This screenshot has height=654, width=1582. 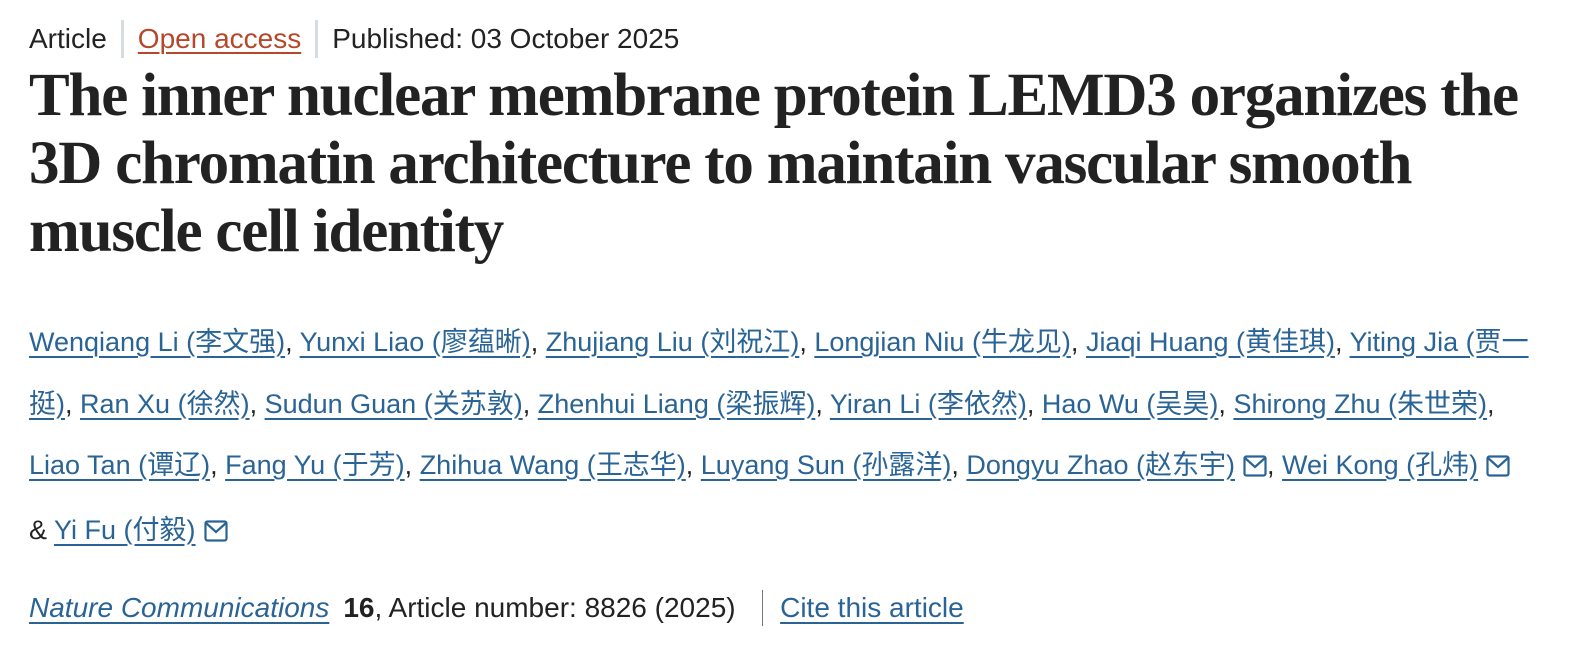 What do you see at coordinates (676, 403) in the screenshot?
I see `author-link: Zhenhui Liang (梁振辉)` at bounding box center [676, 403].